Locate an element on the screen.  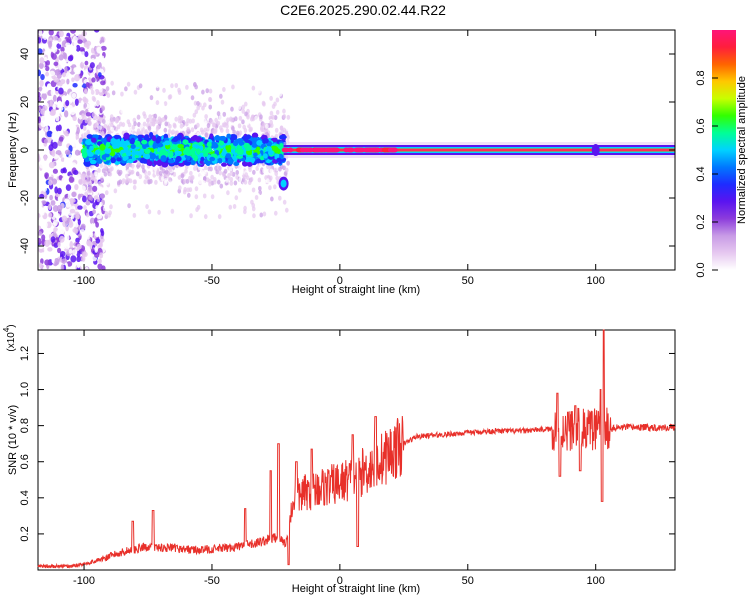
scale-close: ) is located at coordinates (11, 325).